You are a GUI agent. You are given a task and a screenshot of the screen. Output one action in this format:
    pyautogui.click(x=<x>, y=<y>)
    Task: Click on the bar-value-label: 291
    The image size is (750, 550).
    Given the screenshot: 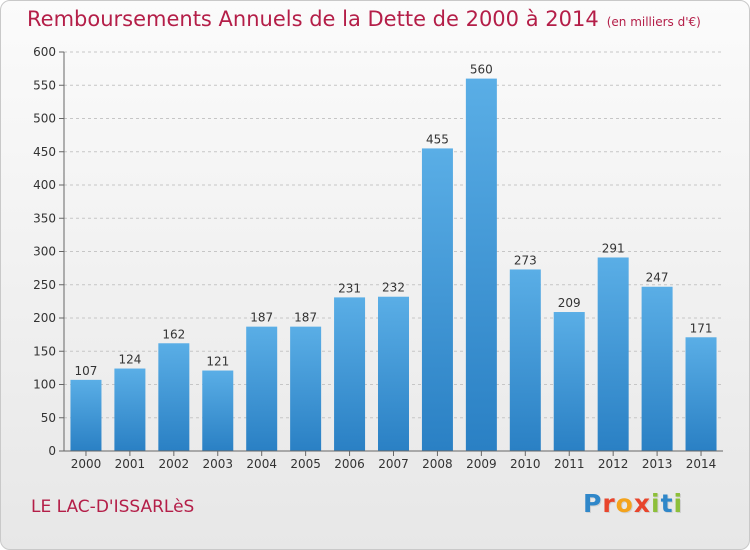 What is the action you would take?
    pyautogui.click(x=613, y=248)
    